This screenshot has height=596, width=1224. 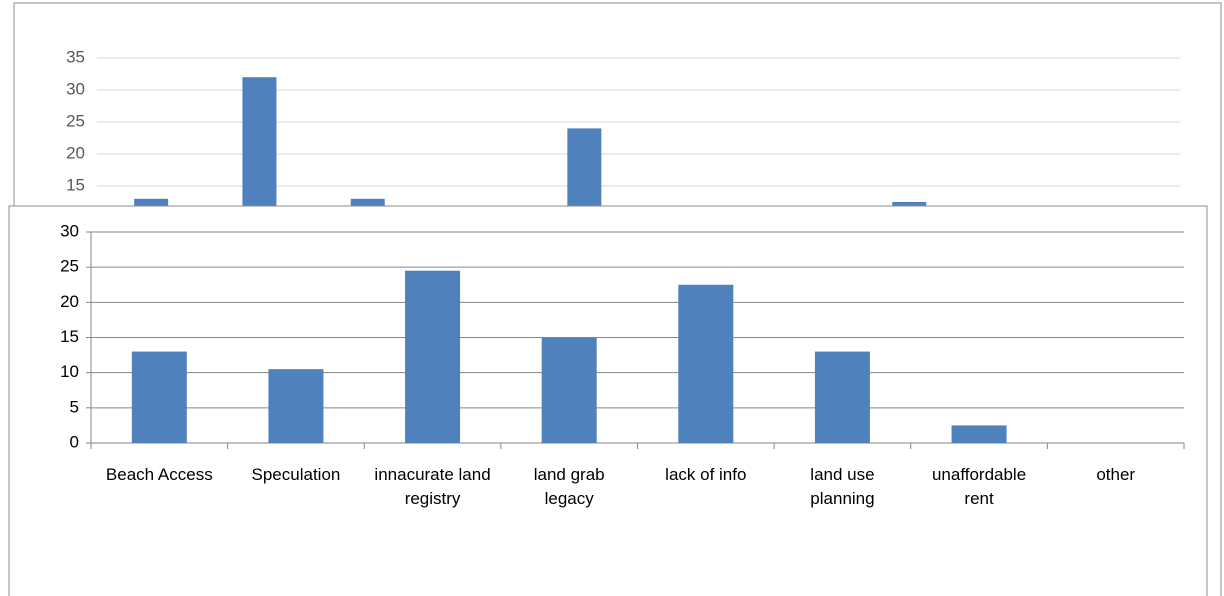 I want to click on x-tick-label: land use planning, so click(x=842, y=486).